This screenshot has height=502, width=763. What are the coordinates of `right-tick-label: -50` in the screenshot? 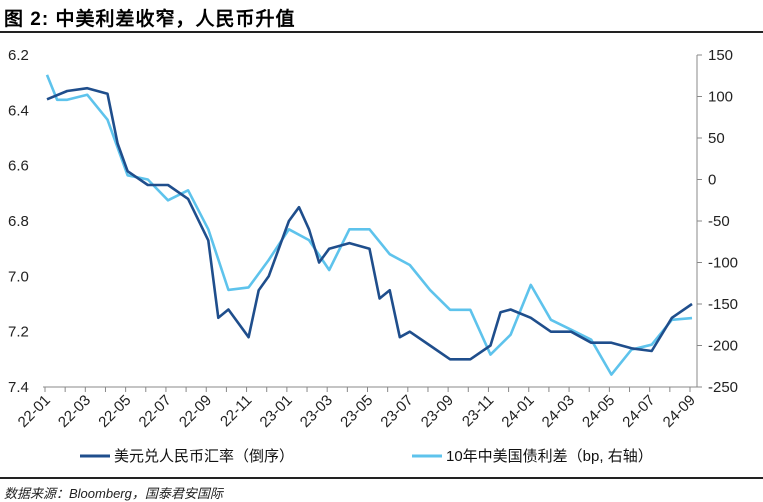 It's located at (719, 221).